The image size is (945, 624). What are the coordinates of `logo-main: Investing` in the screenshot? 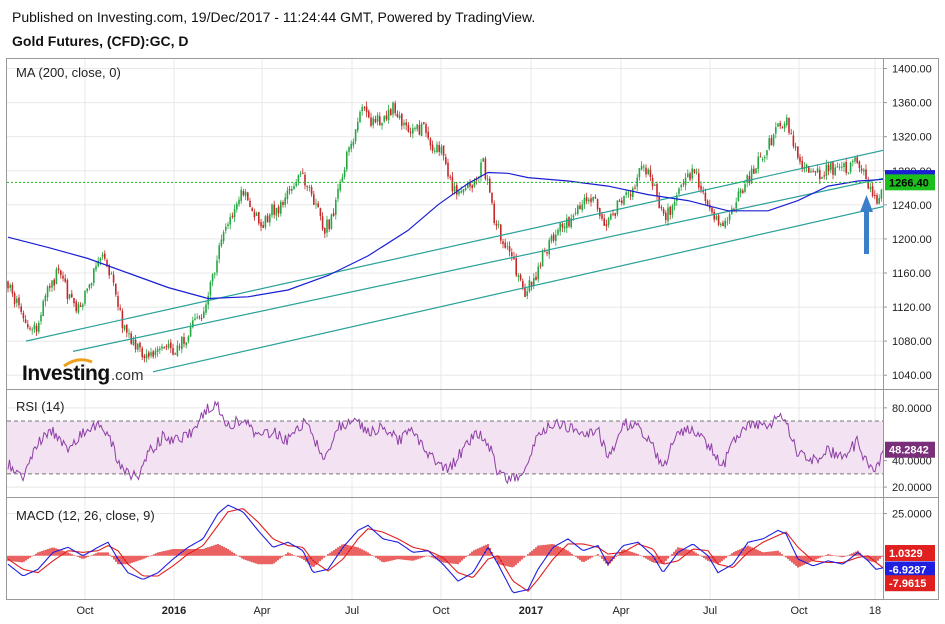 It's located at (66, 373).